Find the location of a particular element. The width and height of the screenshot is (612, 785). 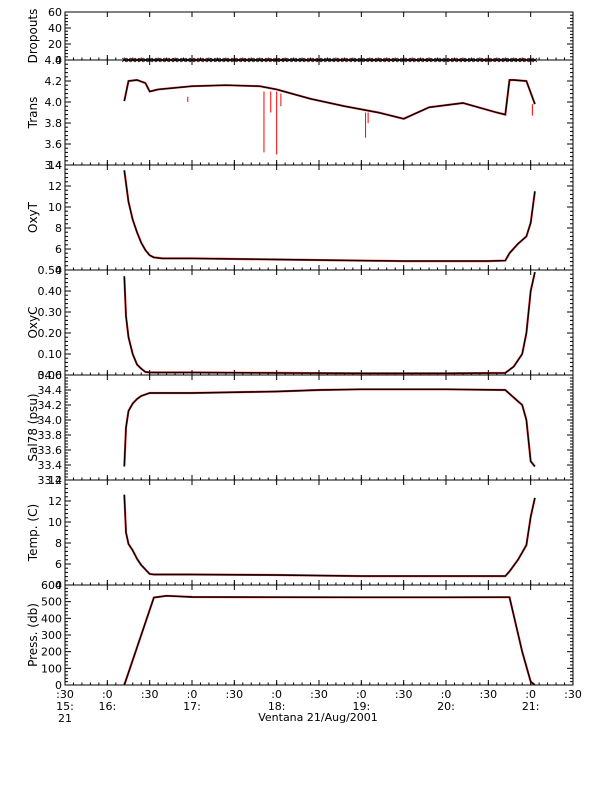

y-tick-label: 400 is located at coordinates (51, 618).